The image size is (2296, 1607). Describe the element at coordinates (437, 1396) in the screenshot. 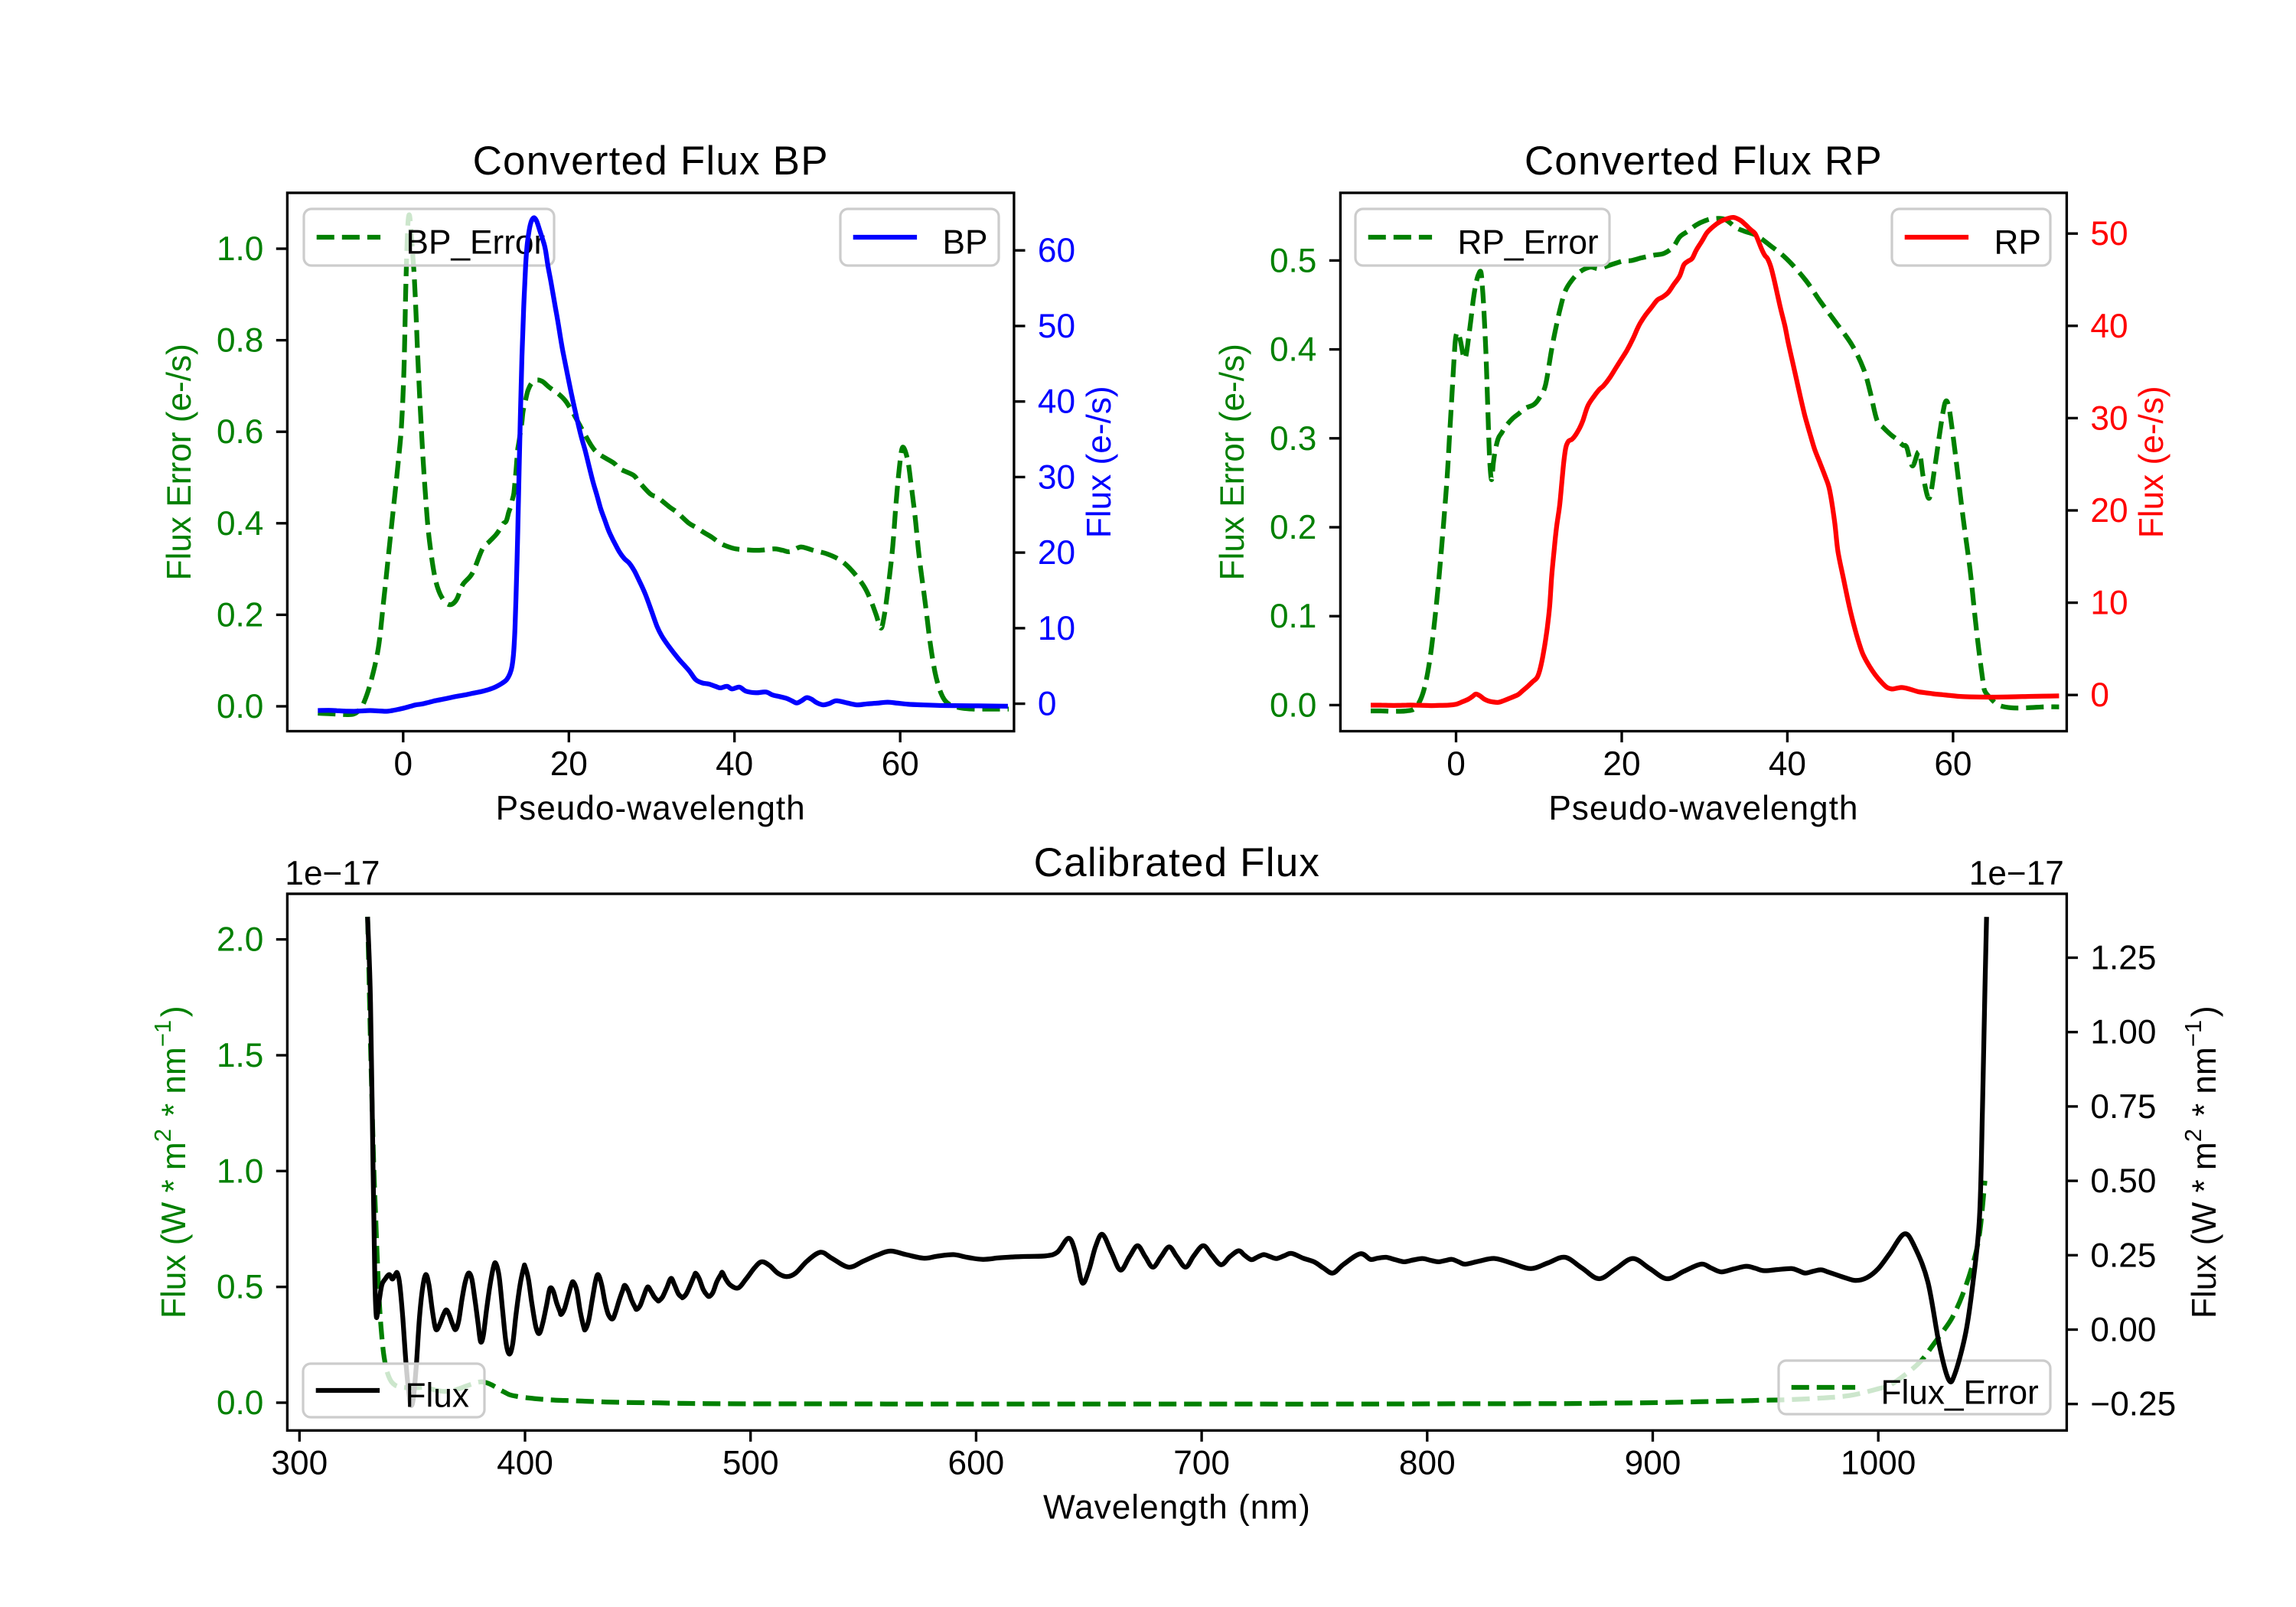

I see `svg-text: Flux` at that location.